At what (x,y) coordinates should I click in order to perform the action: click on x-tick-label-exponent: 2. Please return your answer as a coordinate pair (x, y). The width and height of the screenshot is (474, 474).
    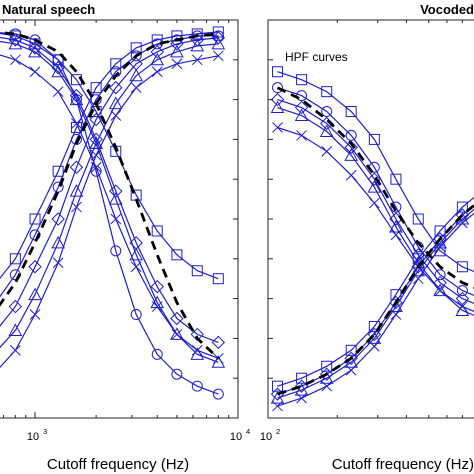
    Looking at the image, I should click on (278, 431).